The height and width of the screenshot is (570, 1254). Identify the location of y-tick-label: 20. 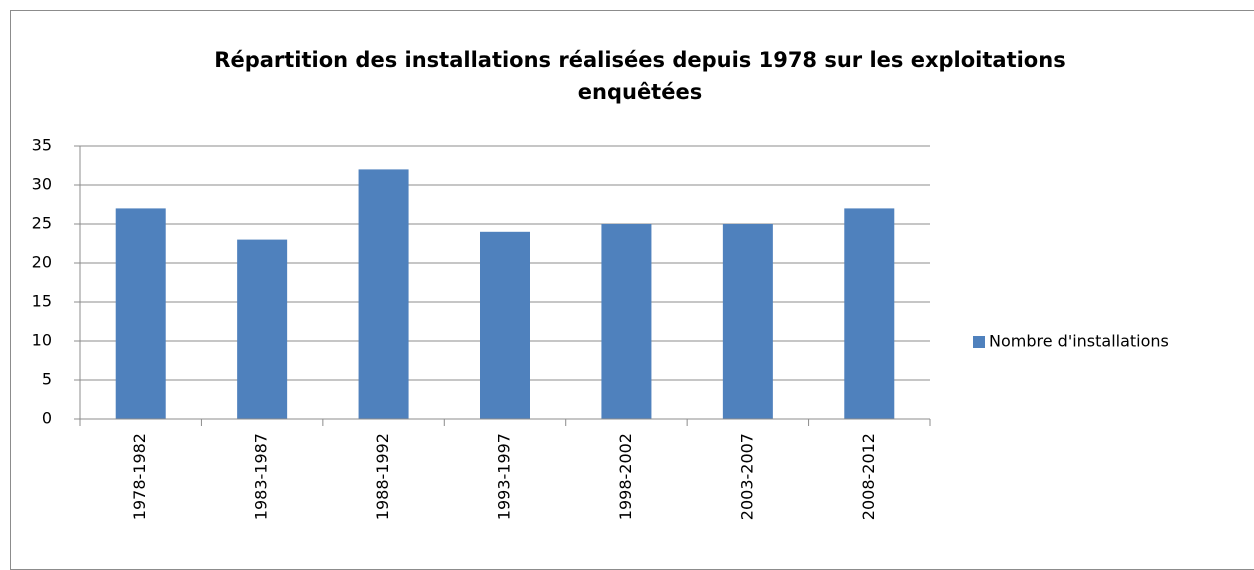
(42, 262).